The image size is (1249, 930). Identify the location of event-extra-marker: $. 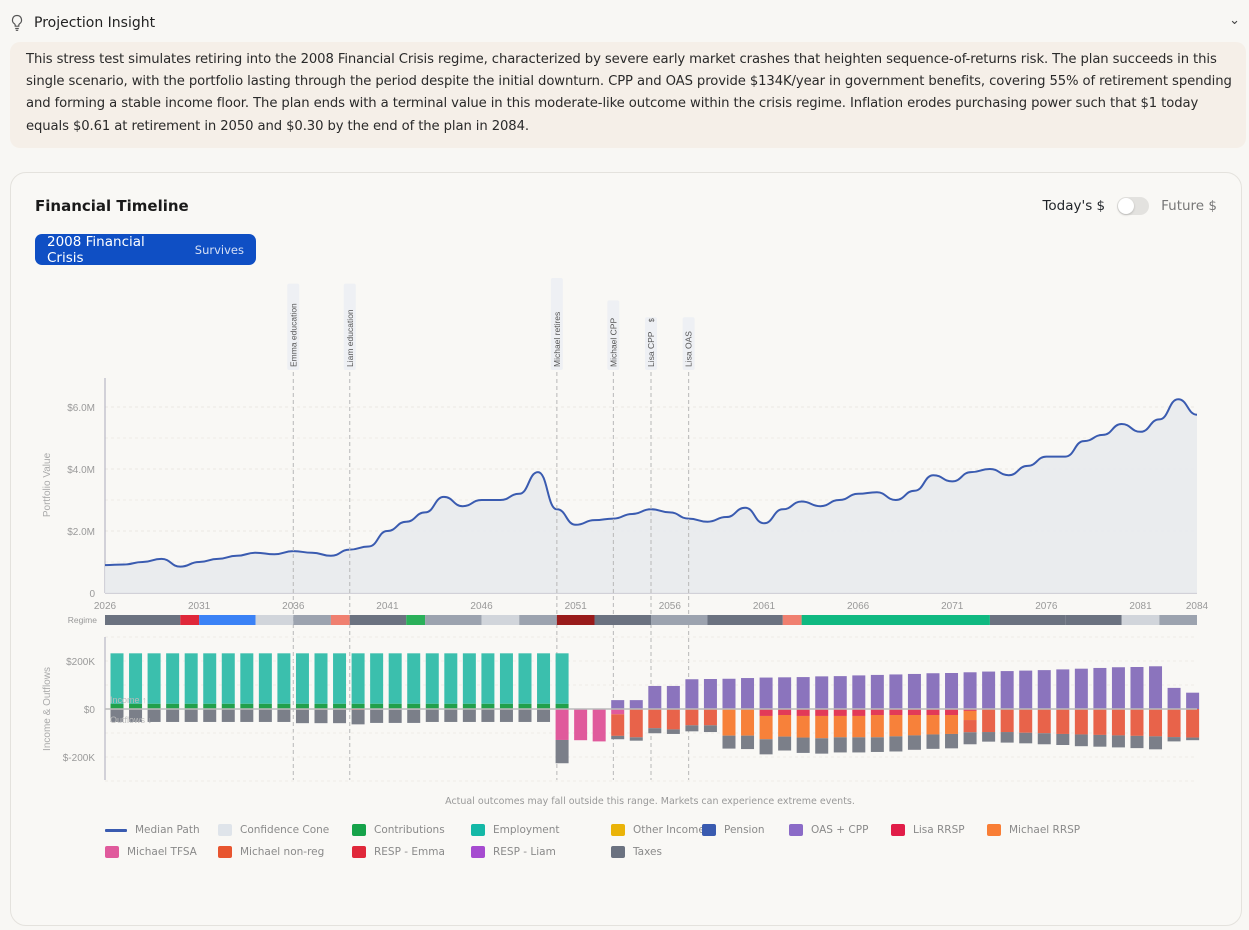
(652, 320).